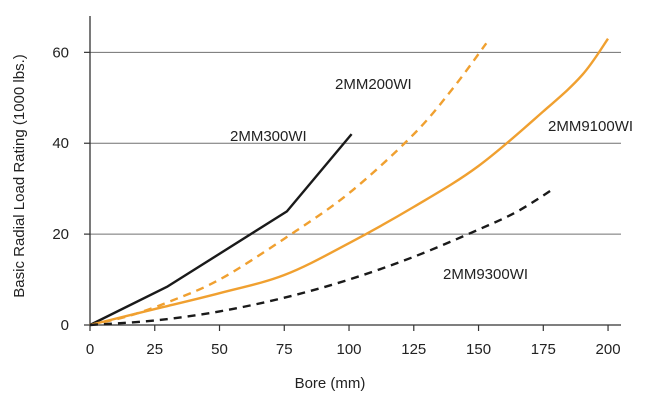  What do you see at coordinates (60, 52) in the screenshot?
I see `y-tick-label-60: 60` at bounding box center [60, 52].